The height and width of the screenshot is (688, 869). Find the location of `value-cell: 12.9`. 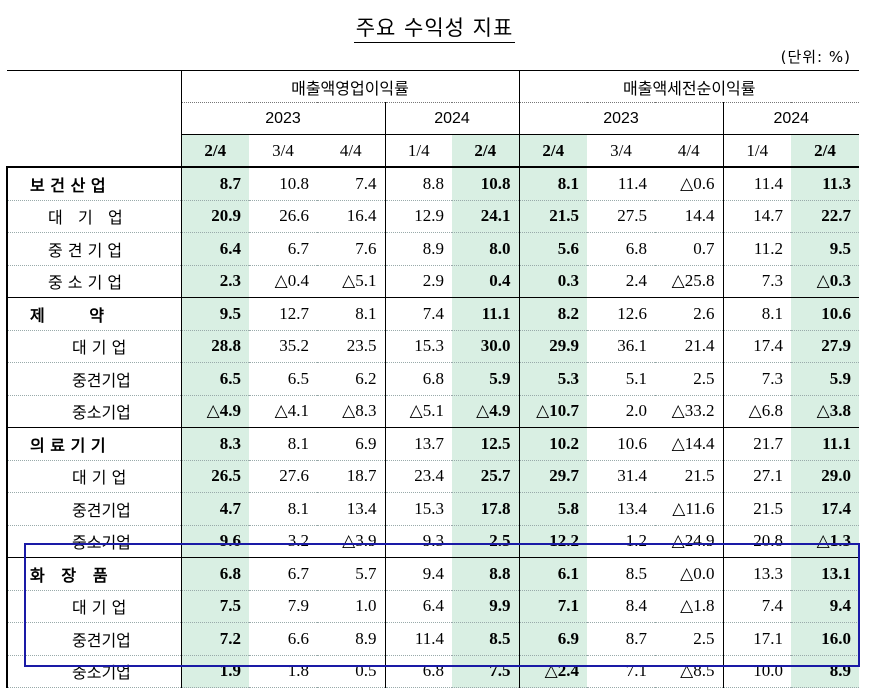

value-cell: 12.9 is located at coordinates (418, 216).